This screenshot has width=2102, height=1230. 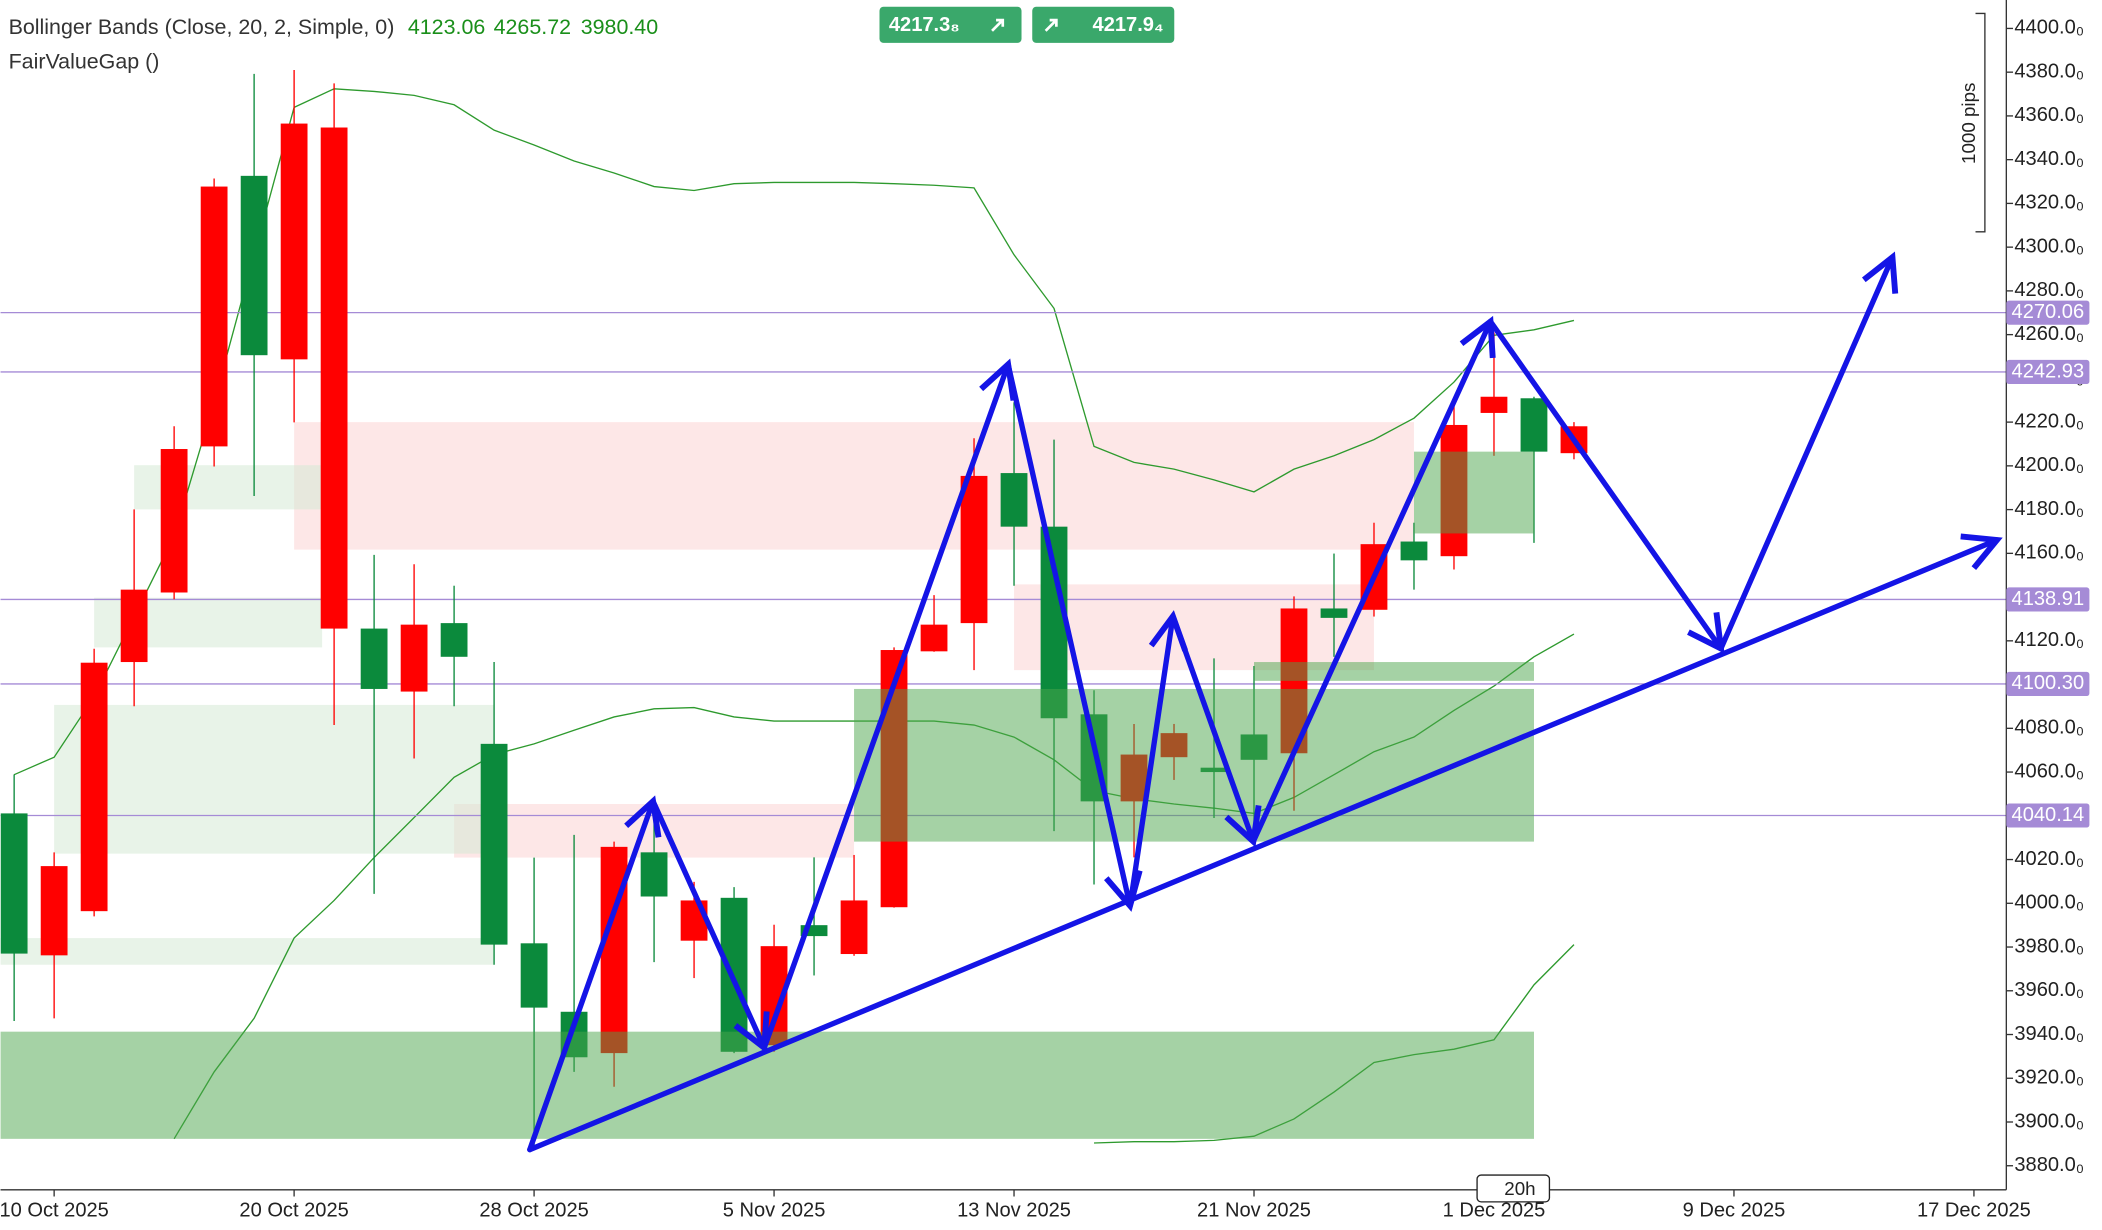 I want to click on price-label: 4138.91, so click(x=2048, y=599).